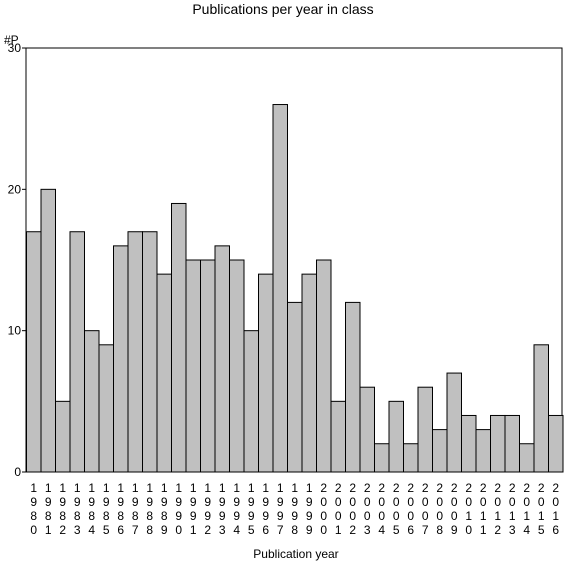 This screenshot has height=567, width=567. I want to click on bar-2010, so click(469, 443).